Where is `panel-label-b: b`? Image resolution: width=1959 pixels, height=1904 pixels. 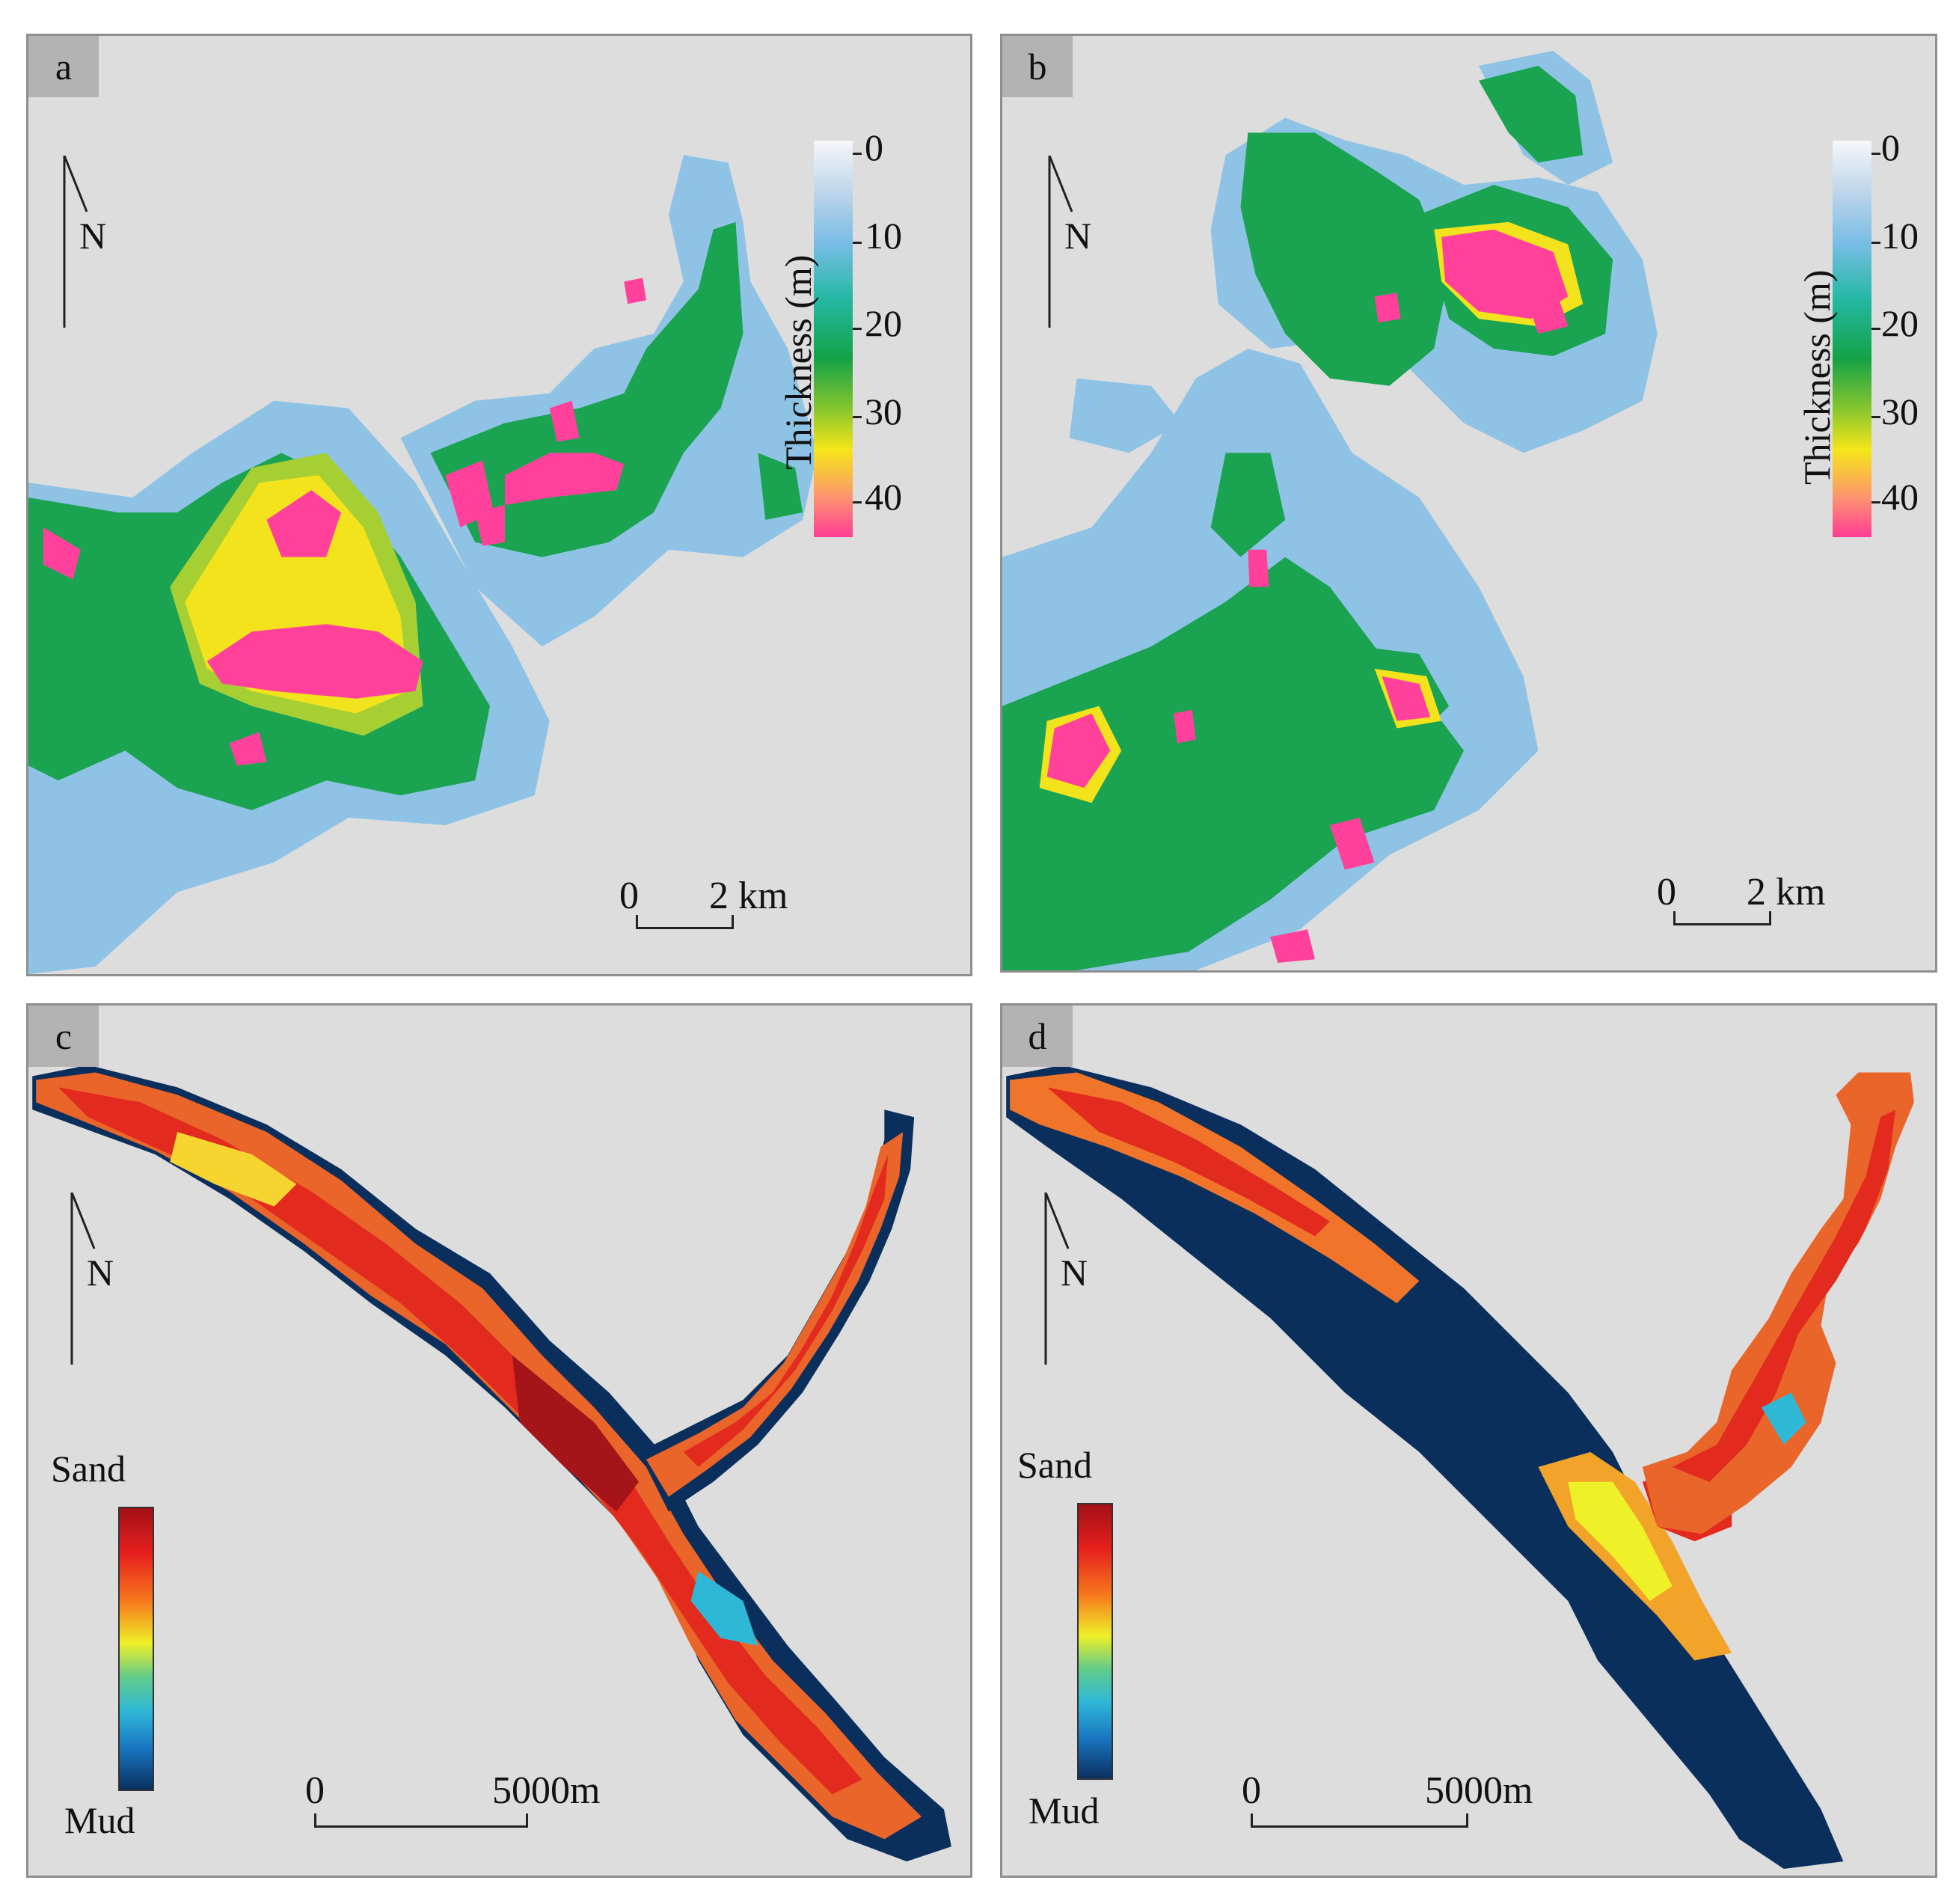 panel-label-b: b is located at coordinates (1037, 66).